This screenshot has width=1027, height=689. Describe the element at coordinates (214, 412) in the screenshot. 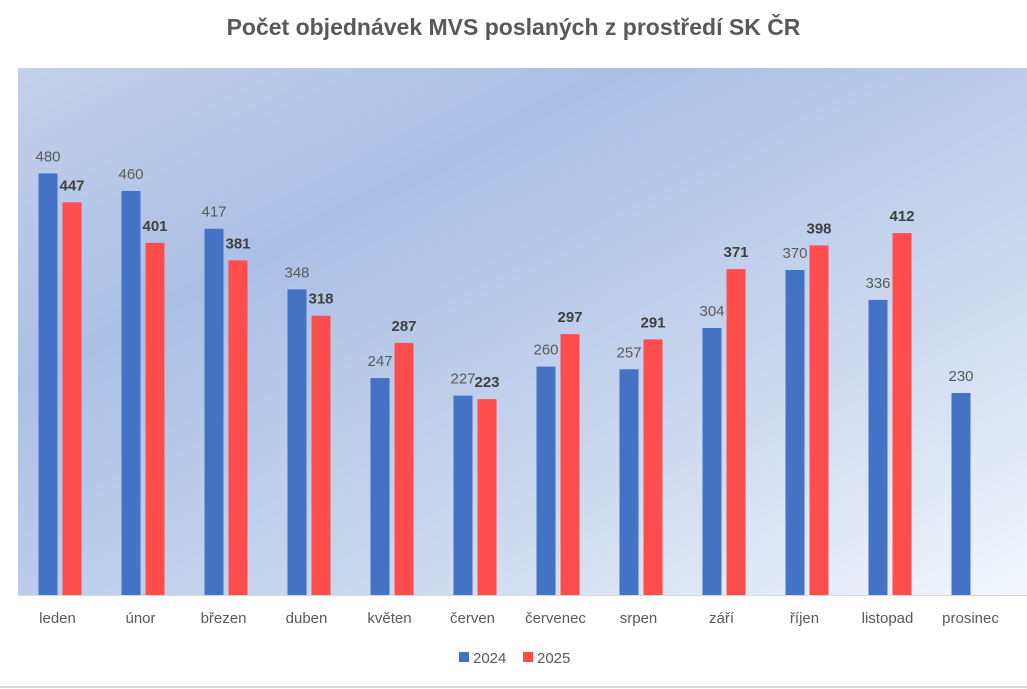

I see `bar-2024-březen` at that location.